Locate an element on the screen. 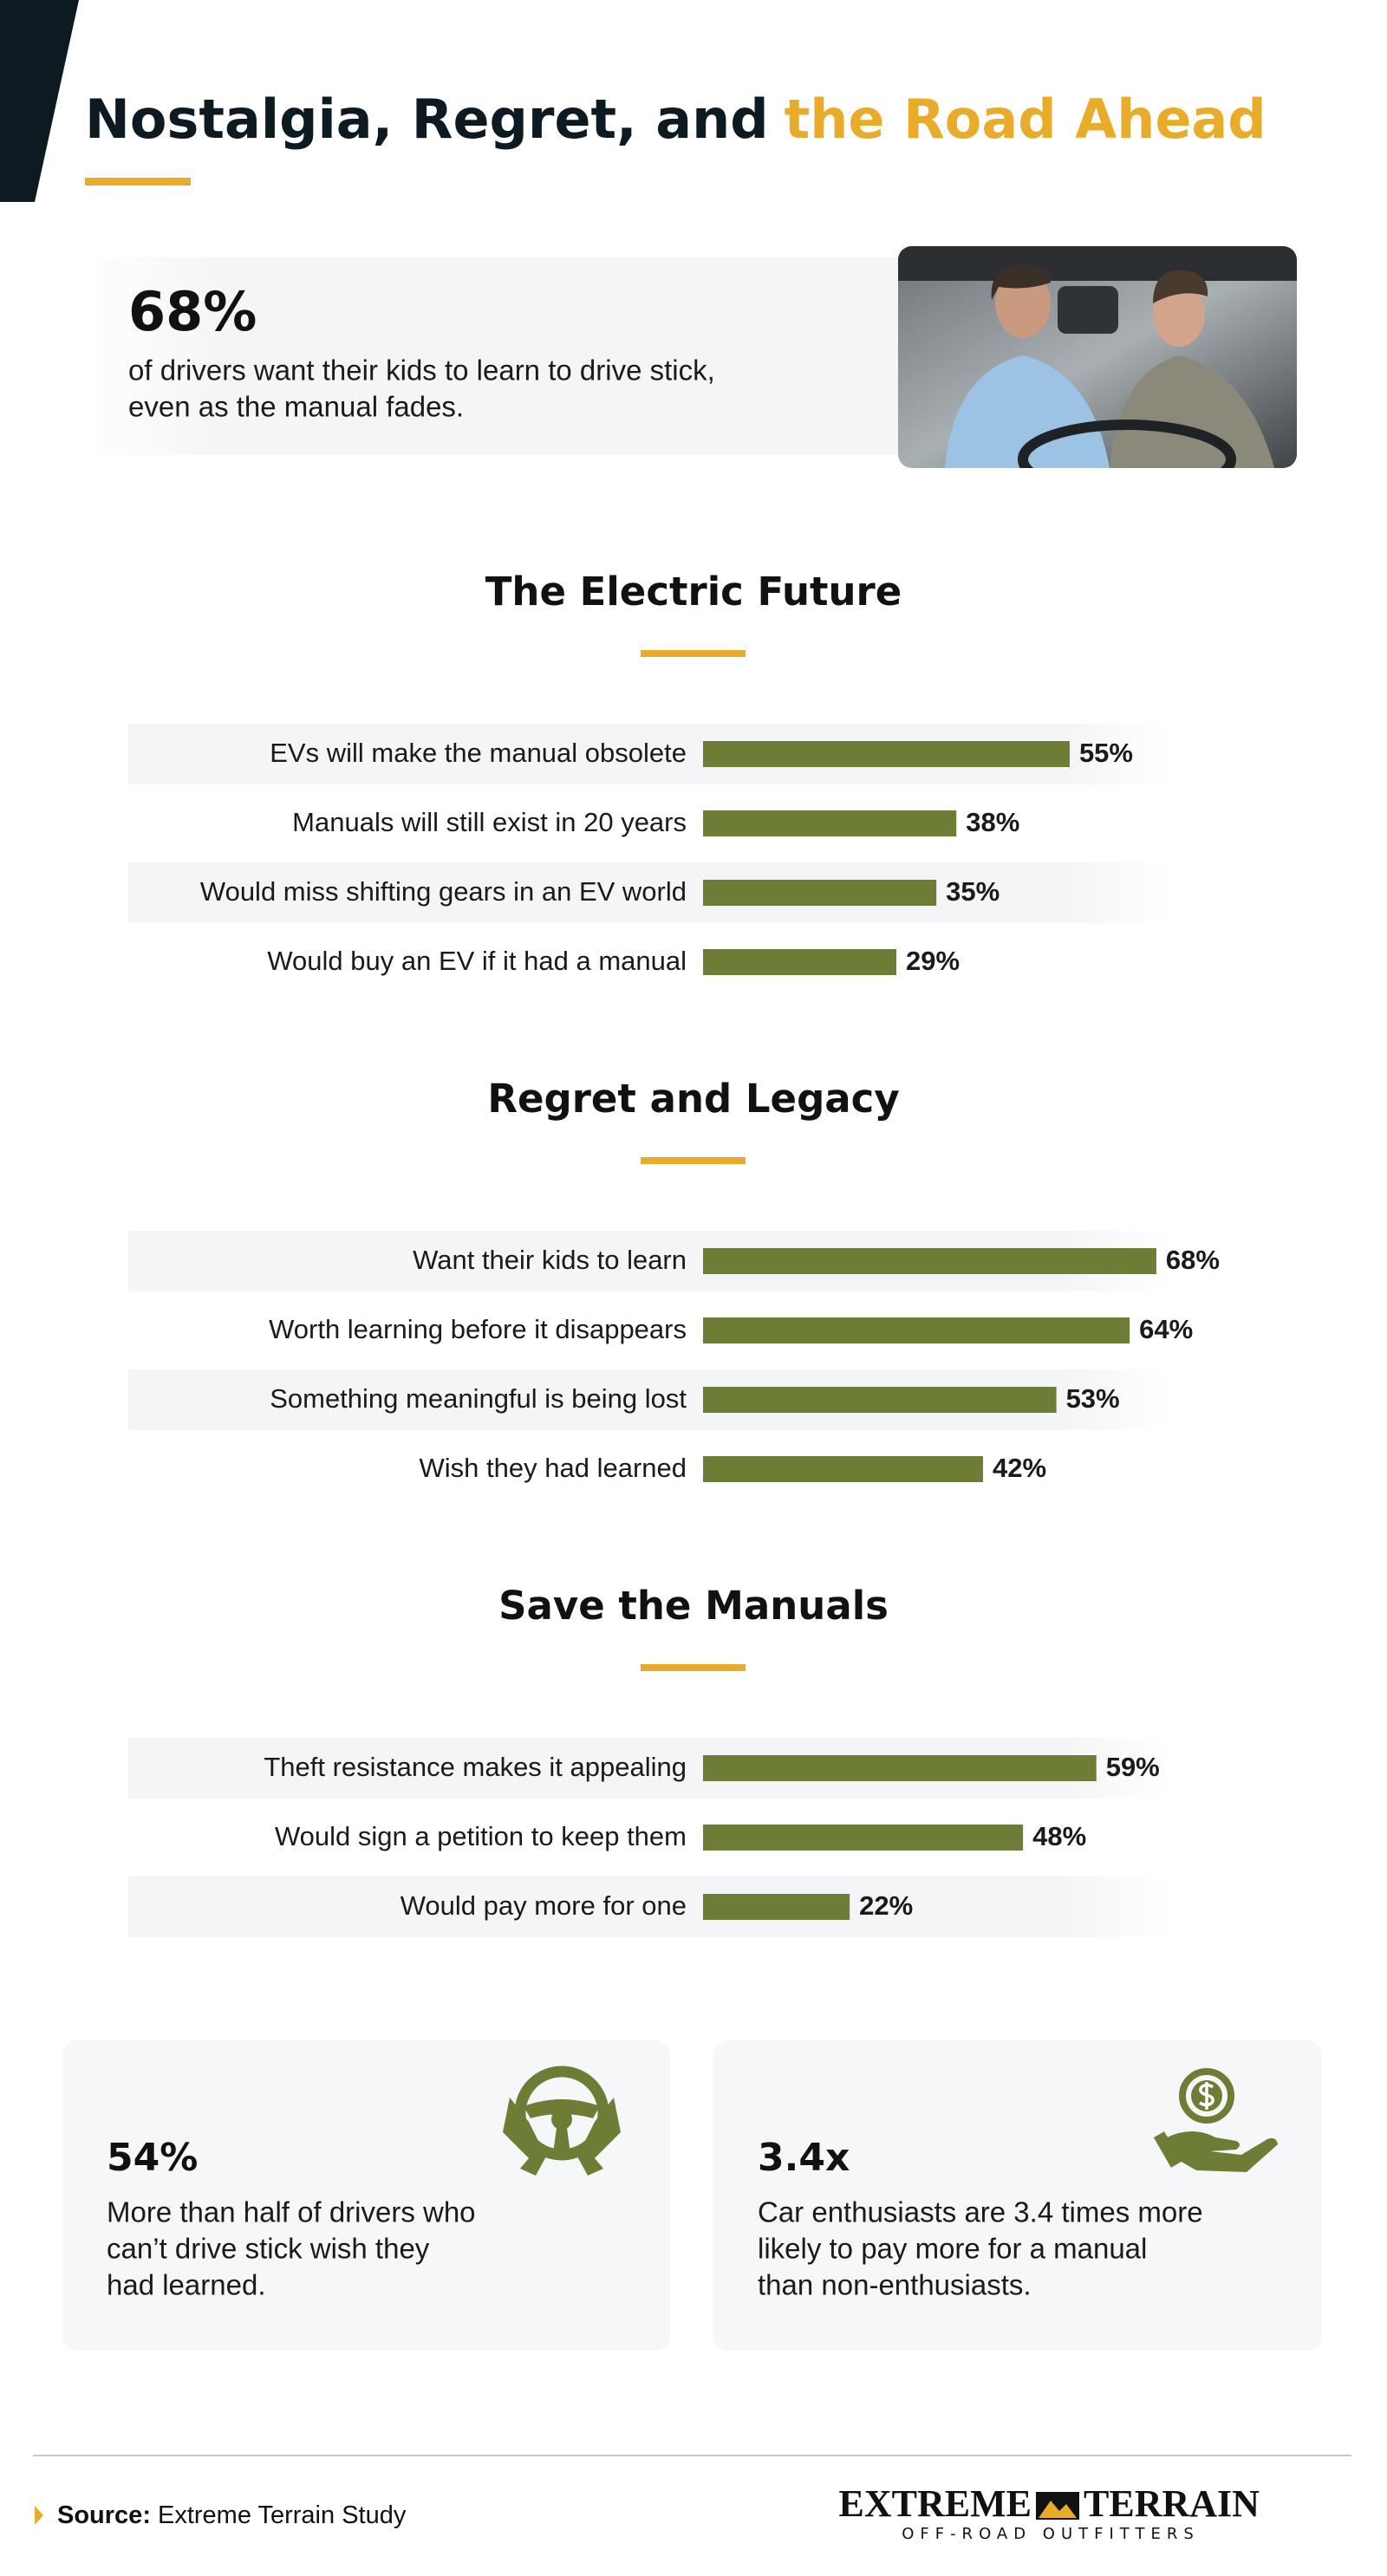  bar-label: Would sign a petition to keep them is located at coordinates (481, 1836).